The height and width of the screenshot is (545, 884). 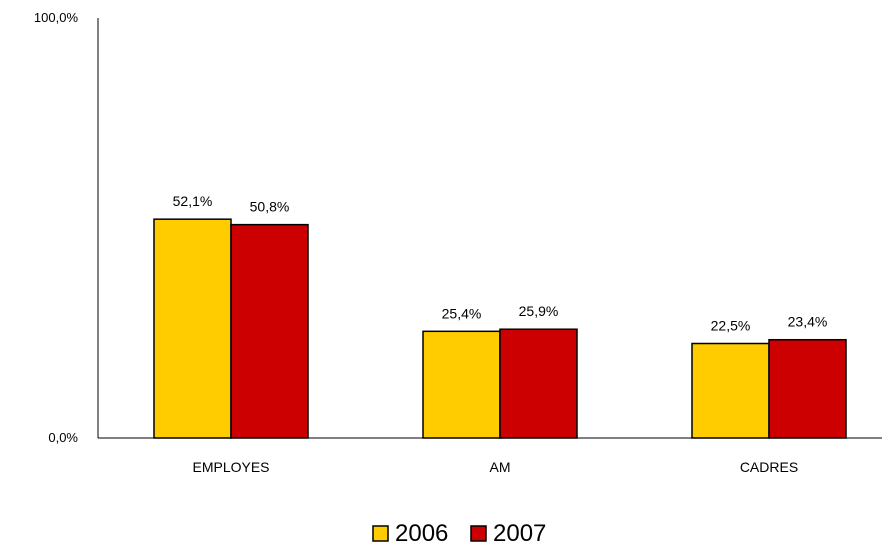 What do you see at coordinates (56, 227) in the screenshot?
I see `y-tick-labels: 0,0% 100,0%` at bounding box center [56, 227].